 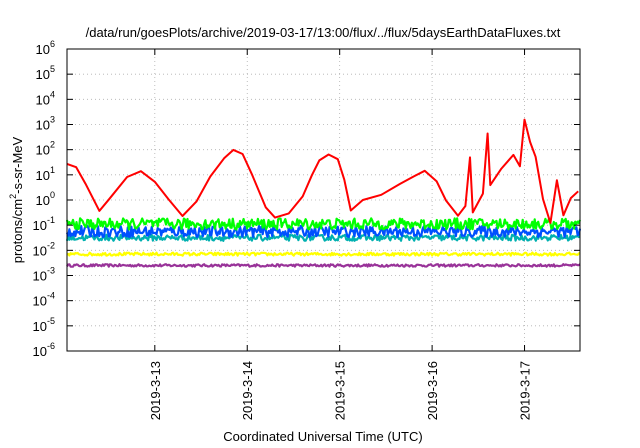 I want to click on y-tick-label: 10¹, so click(x=45, y=174).